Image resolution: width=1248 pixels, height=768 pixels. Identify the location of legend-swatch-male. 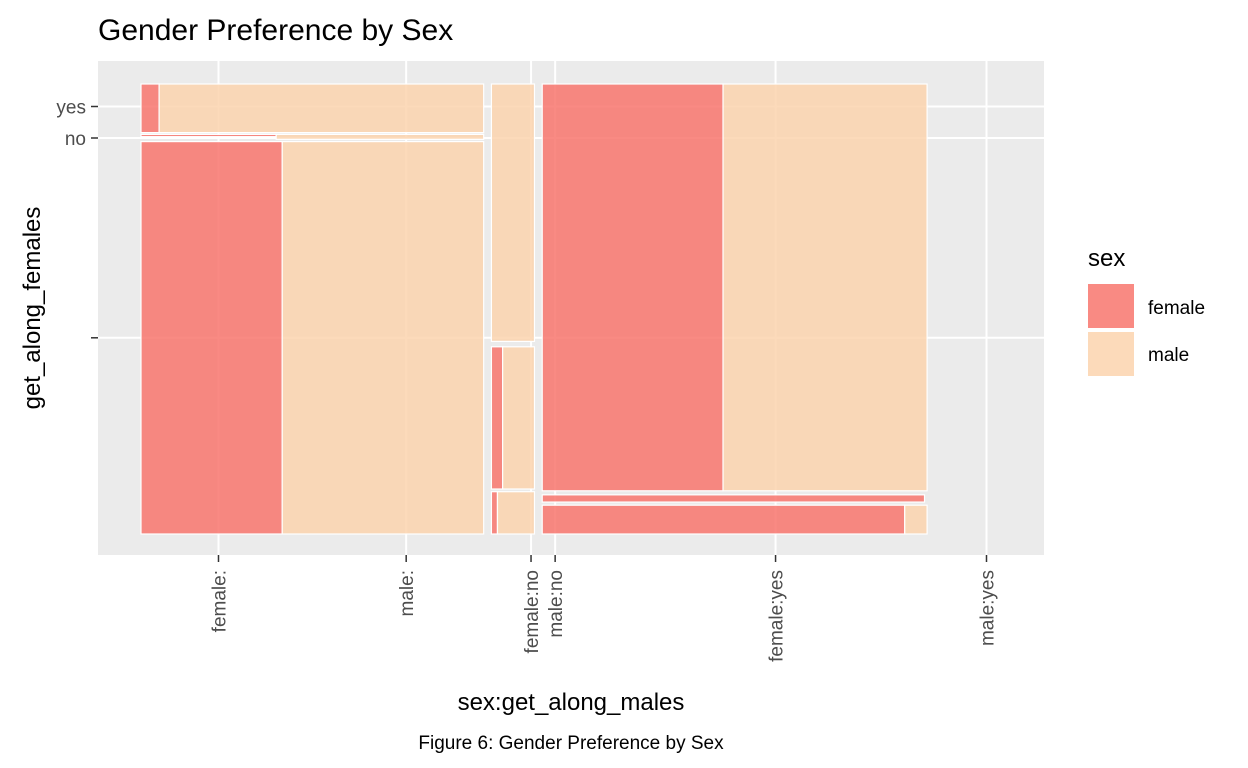
(1111, 354).